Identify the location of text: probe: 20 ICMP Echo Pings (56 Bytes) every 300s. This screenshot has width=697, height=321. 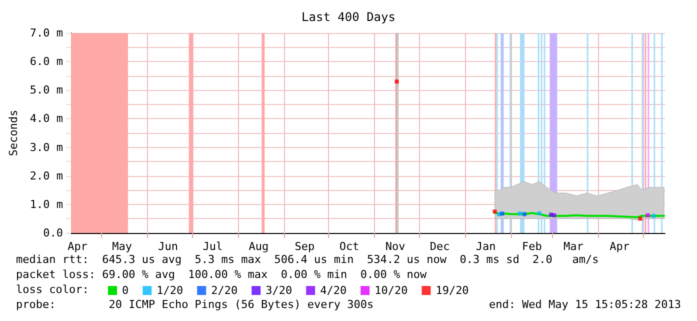
(195, 304).